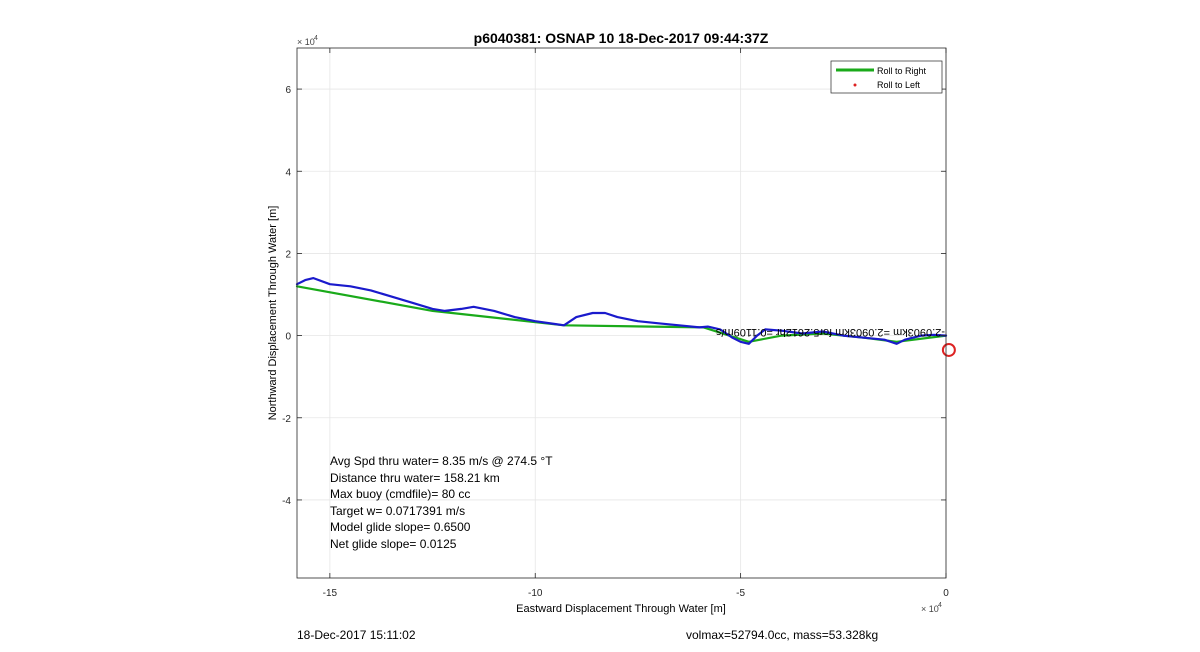 The image size is (1200, 652). What do you see at coordinates (948, 349) in the screenshot?
I see `end-position-marker` at bounding box center [948, 349].